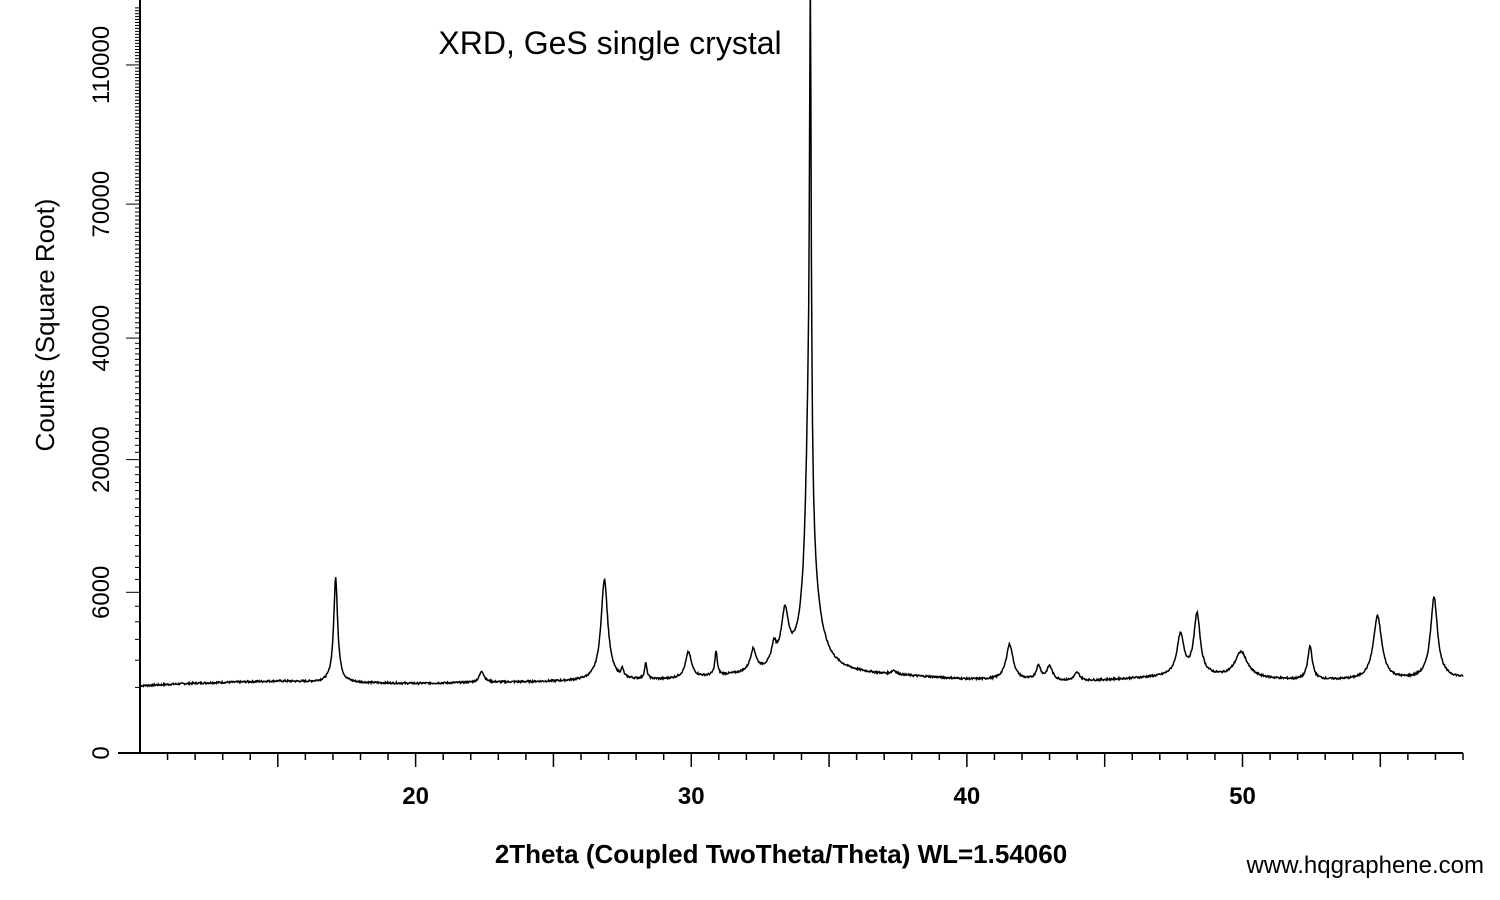  Describe the element at coordinates (1365, 865) in the screenshot. I see `watermark: www.hqgraphene.com` at that location.